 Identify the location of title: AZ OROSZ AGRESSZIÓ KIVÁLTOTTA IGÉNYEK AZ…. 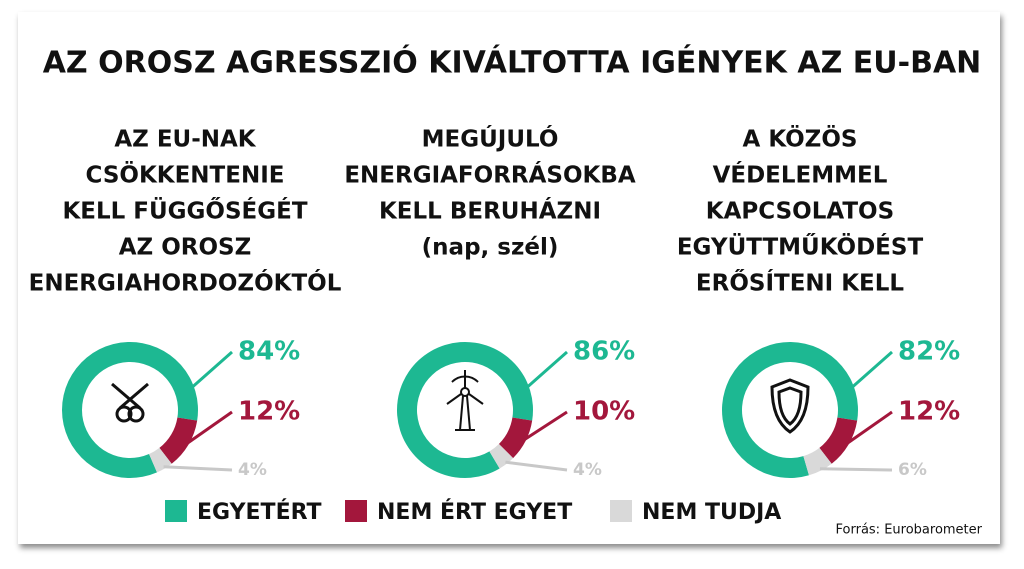
(512, 62).